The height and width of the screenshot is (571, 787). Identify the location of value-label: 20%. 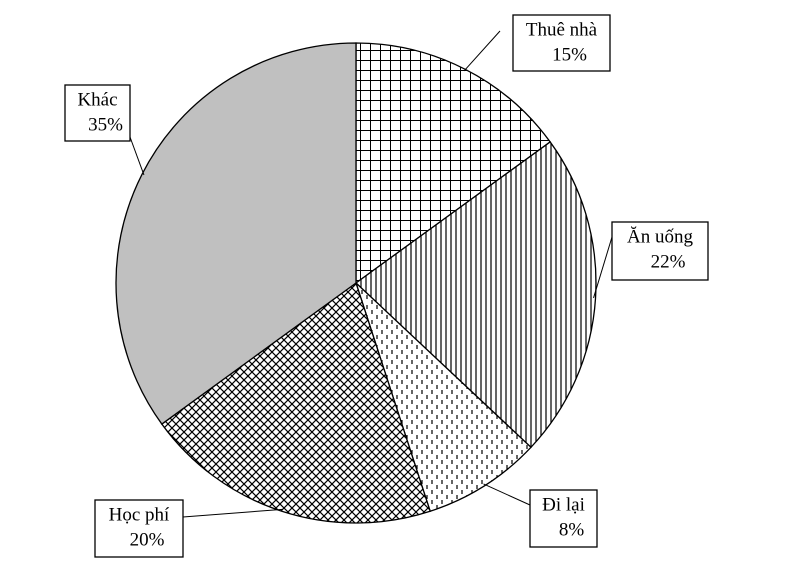
(147, 539).